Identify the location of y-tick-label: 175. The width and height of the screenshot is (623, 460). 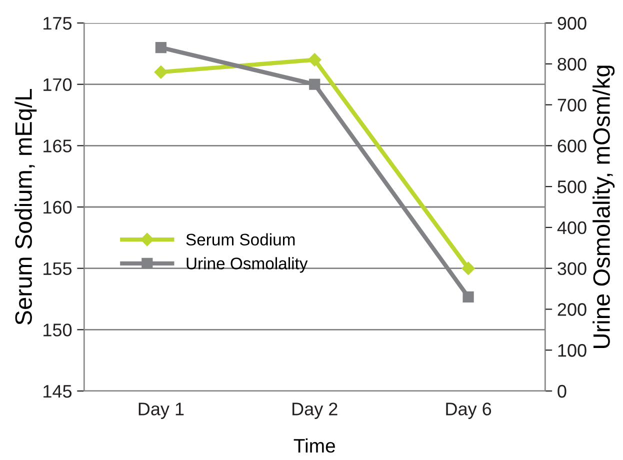
(58, 23).